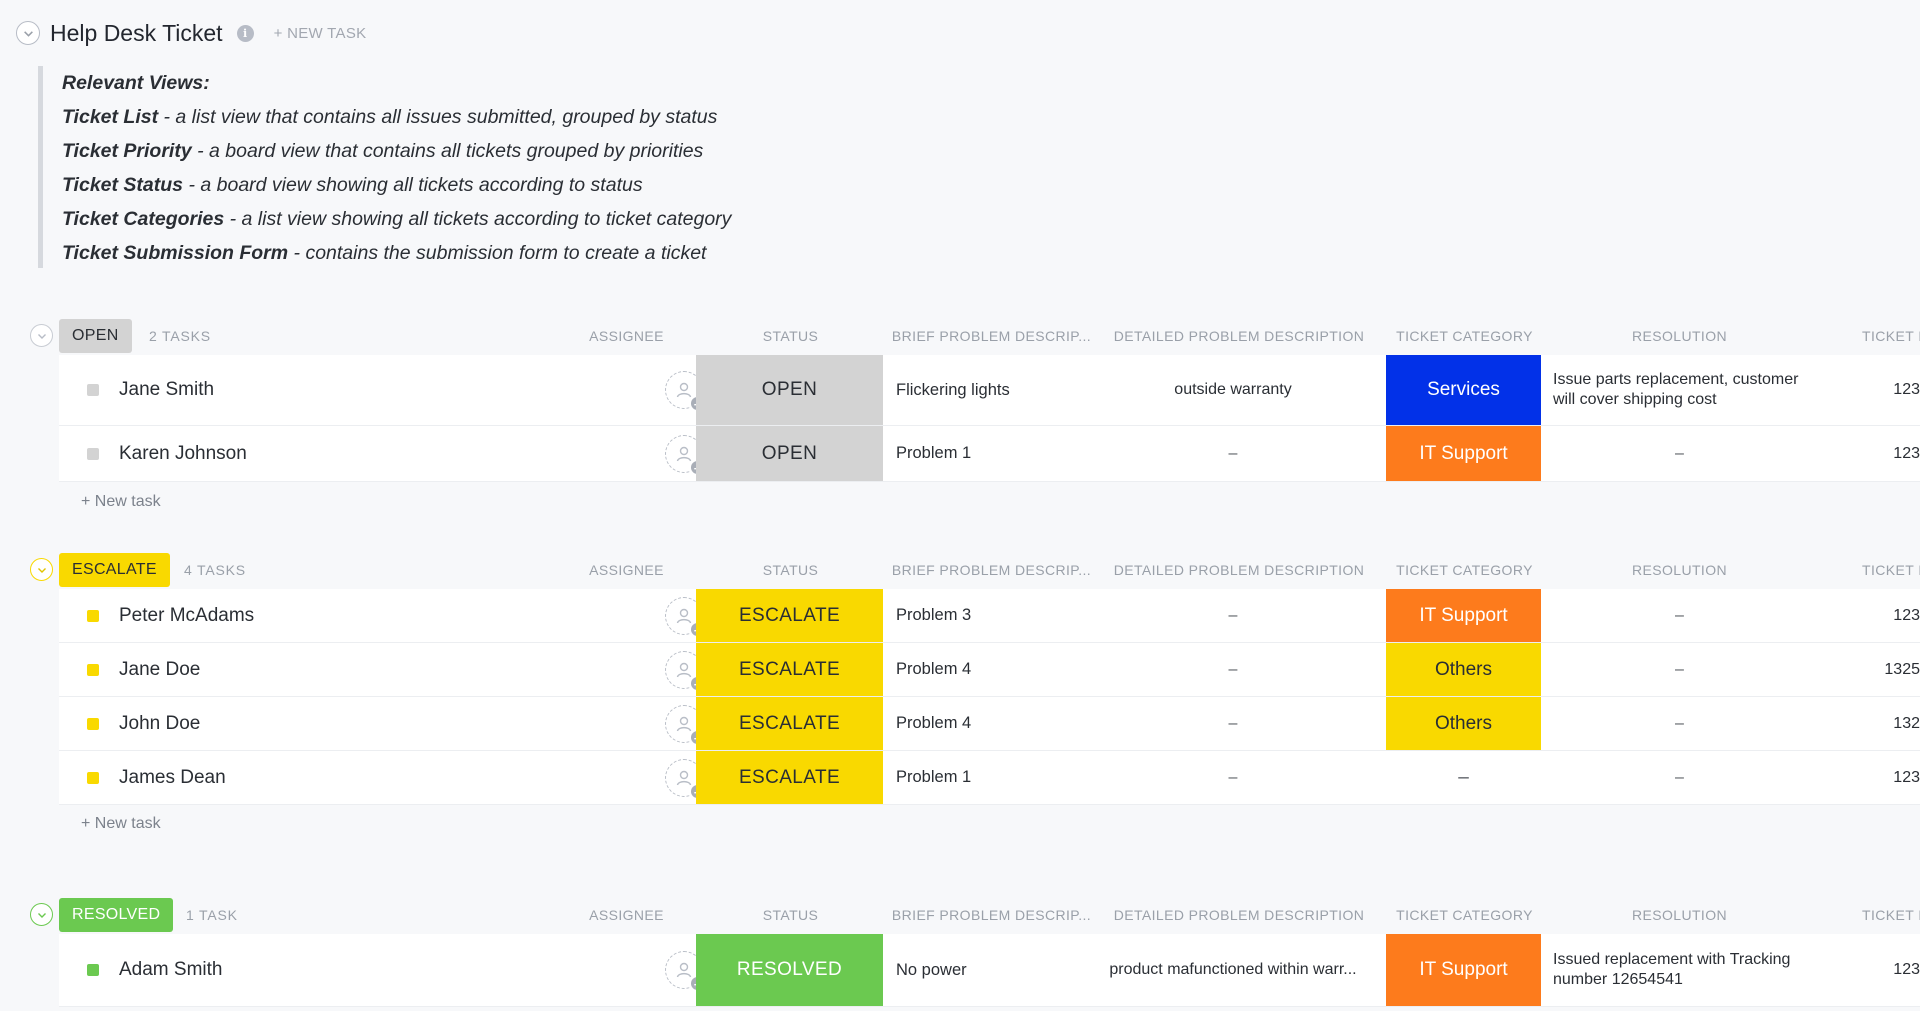  Describe the element at coordinates (1902, 669) in the screenshot. I see `ticket-id-cell: 1325` at that location.